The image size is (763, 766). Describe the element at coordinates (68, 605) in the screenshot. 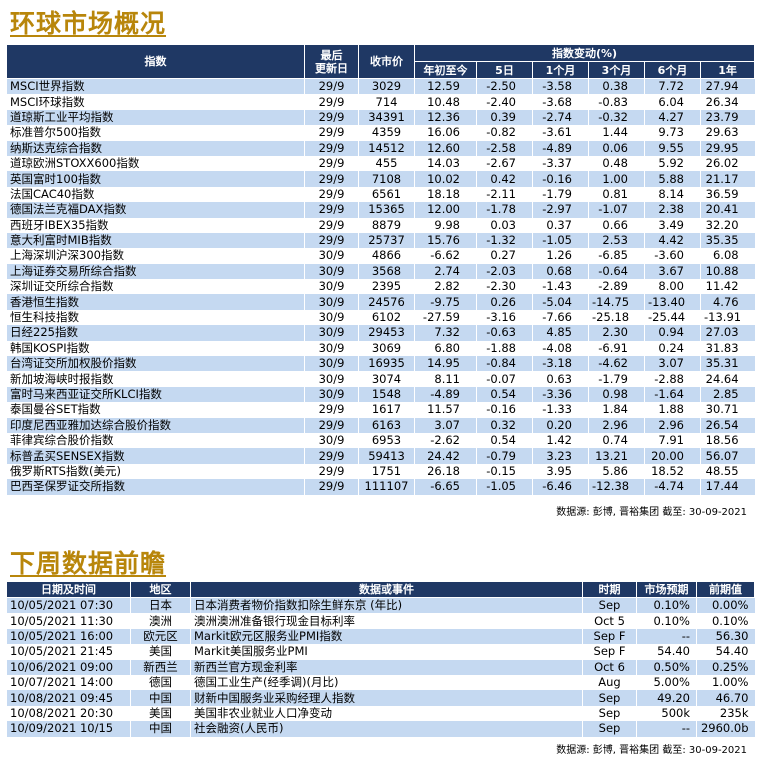

I see `event-datetime: 10/05/2021 07:30` at that location.